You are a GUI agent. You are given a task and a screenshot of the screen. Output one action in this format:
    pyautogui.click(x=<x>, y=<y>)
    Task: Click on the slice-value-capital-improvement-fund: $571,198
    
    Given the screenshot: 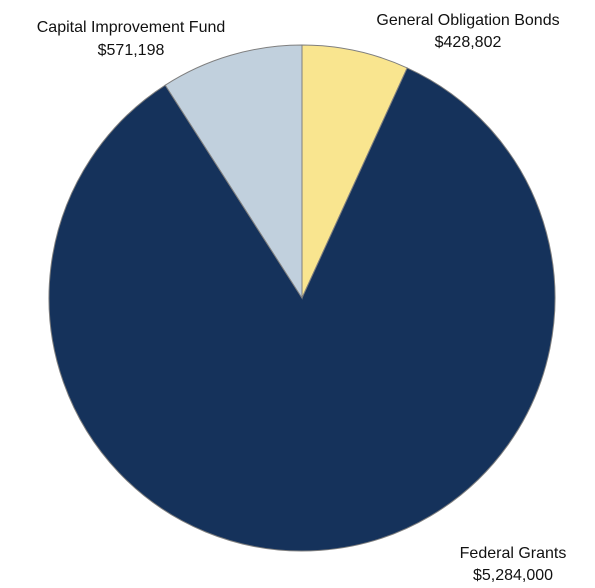 What is the action you would take?
    pyautogui.click(x=131, y=50)
    